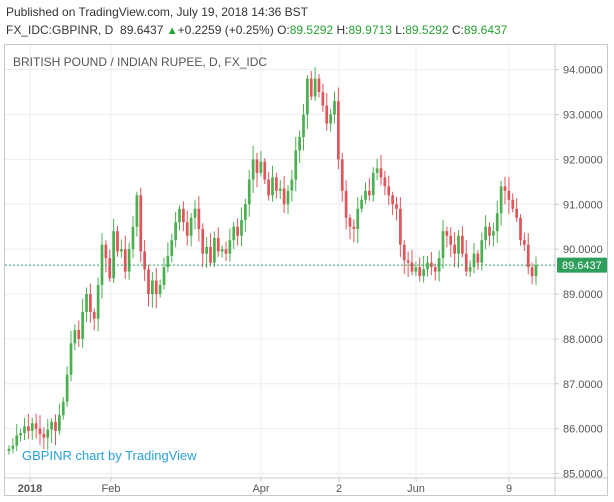 The image size is (614, 502). I want to click on price-tick-label: 87.0000, so click(583, 385).